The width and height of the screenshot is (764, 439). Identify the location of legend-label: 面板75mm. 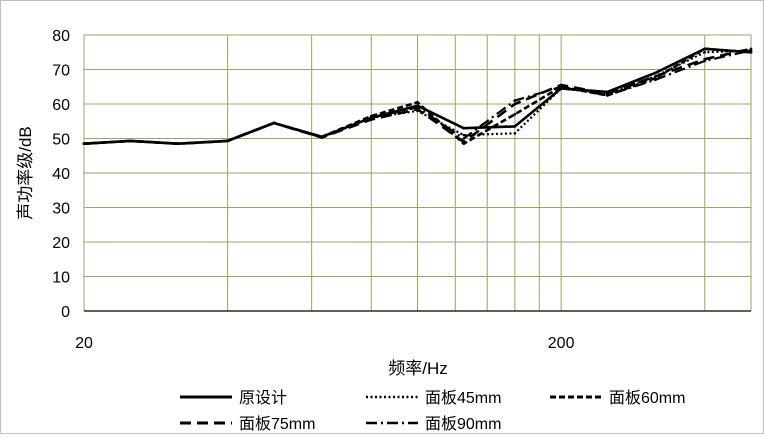
(277, 424).